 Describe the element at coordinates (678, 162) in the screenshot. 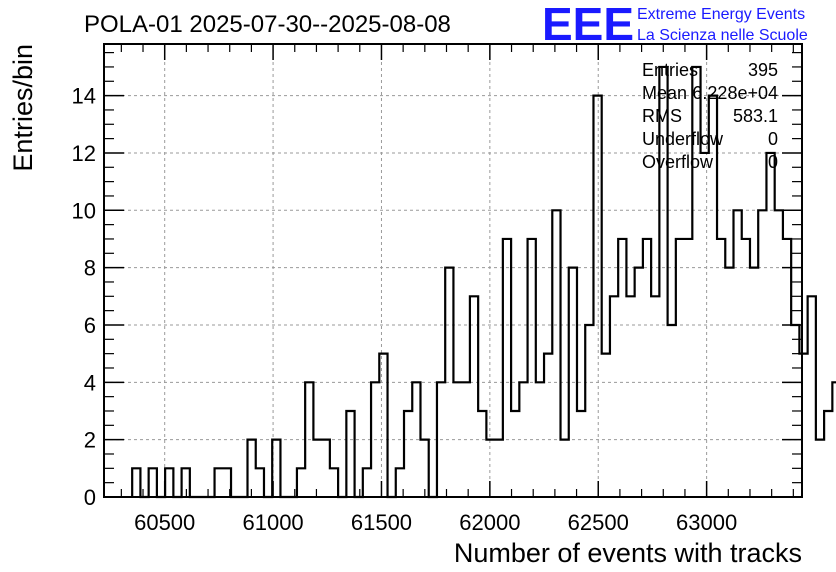

I see `stat-label: Overflow` at that location.